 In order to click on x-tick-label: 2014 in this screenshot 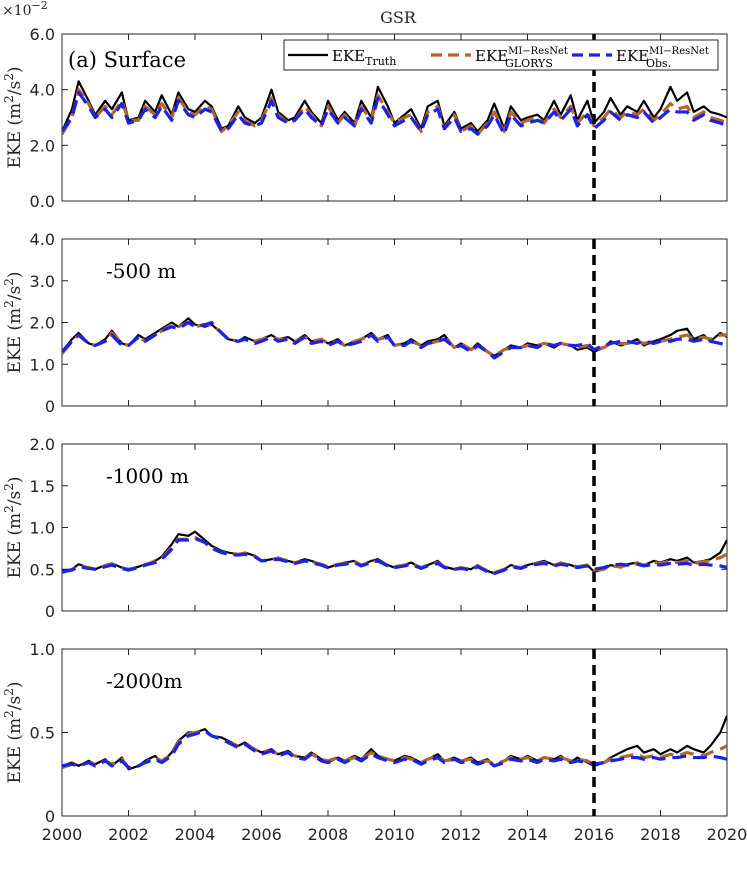, I will do `click(527, 834)`.